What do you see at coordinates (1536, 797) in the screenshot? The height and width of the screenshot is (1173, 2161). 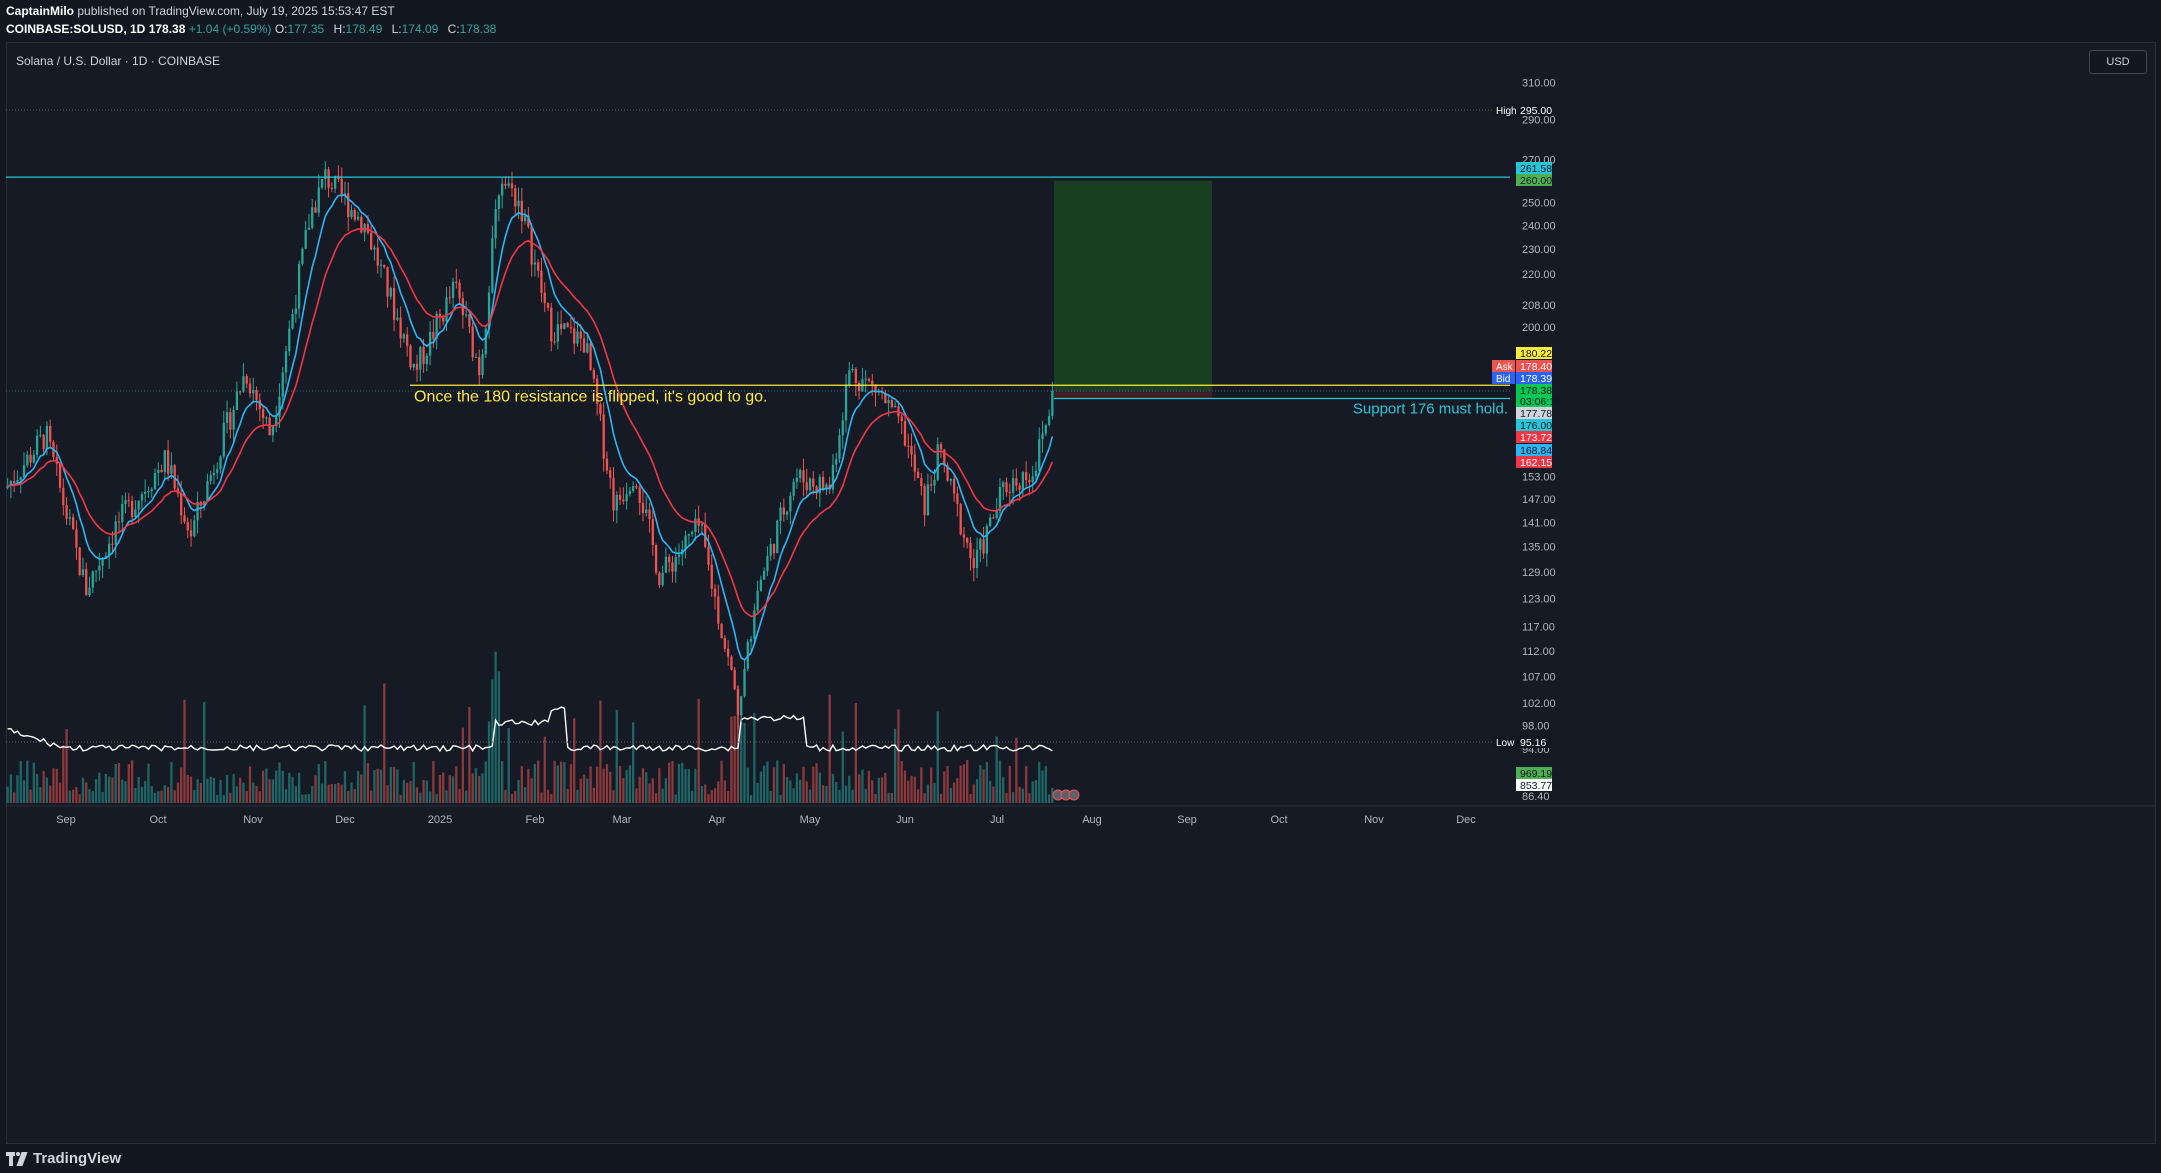 I see `y-tick-label: 86.40` at bounding box center [1536, 797].